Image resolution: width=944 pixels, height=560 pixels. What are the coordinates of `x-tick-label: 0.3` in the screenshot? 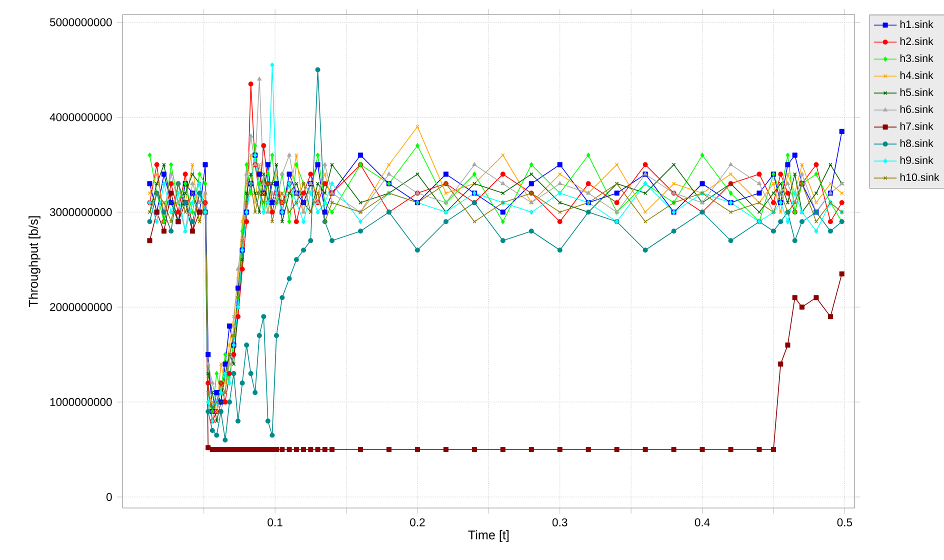 It's located at (560, 522).